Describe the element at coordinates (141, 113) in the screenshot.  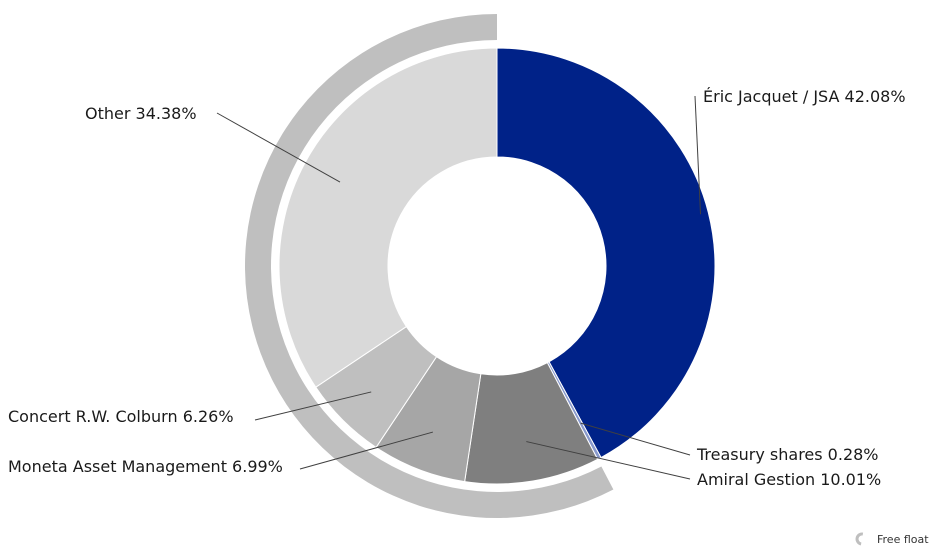
I see `slice-label-other: Other 34.38%` at that location.